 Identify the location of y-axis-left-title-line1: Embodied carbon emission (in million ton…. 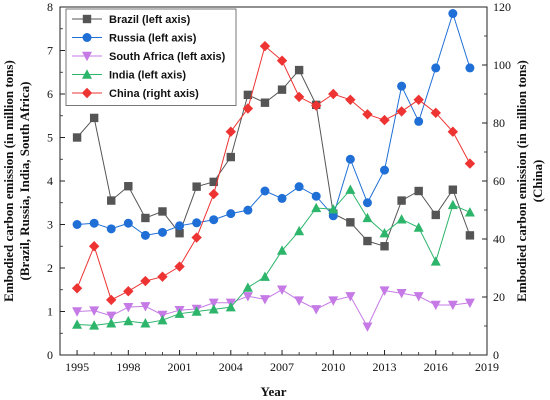
(8, 181).